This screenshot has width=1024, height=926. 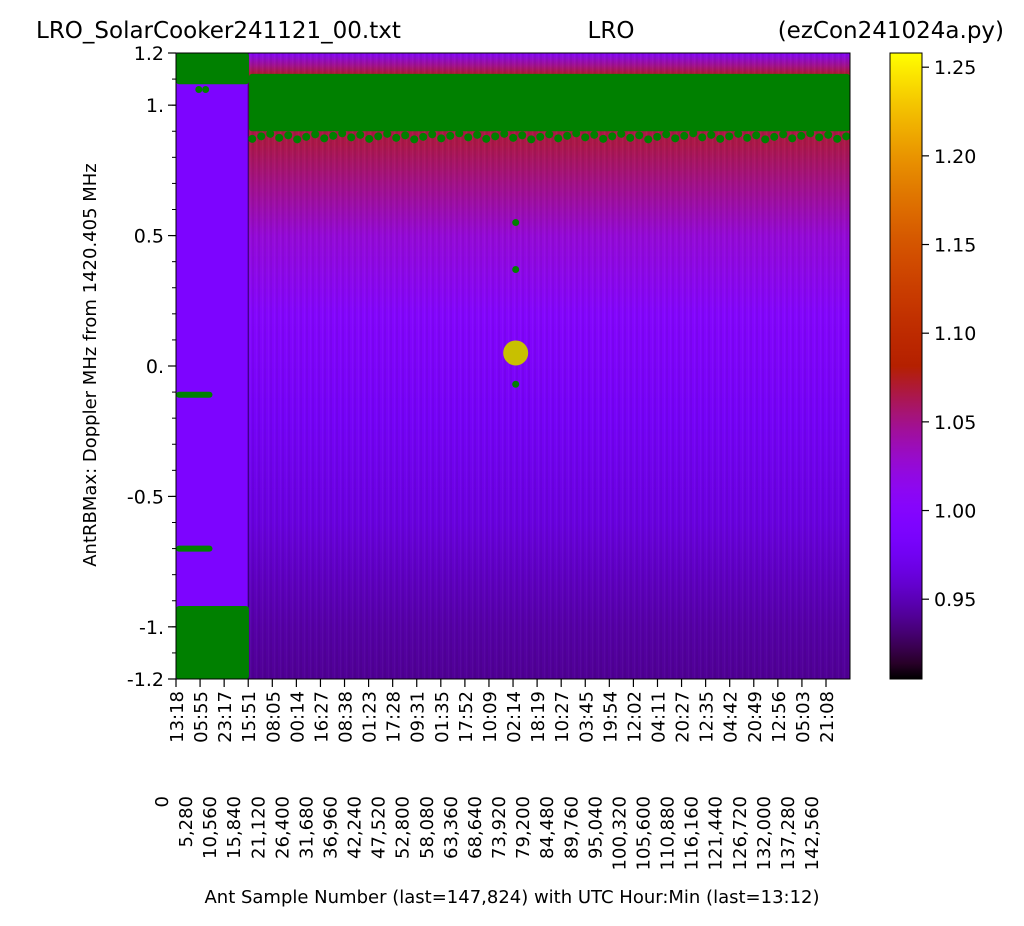 I want to click on x-tick-time-label: 05:03, so click(x=803, y=717).